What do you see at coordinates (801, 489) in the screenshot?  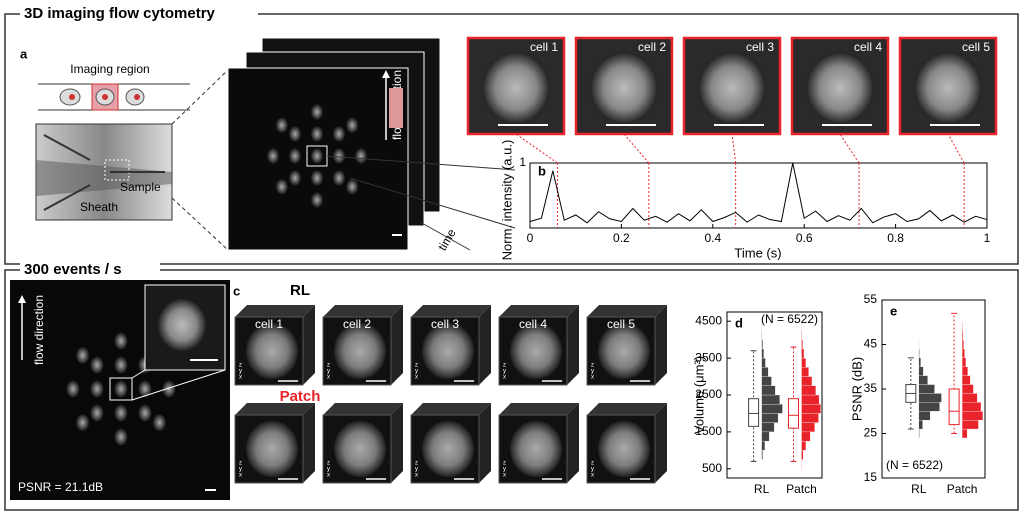 I see `group-label: Patch` at bounding box center [801, 489].